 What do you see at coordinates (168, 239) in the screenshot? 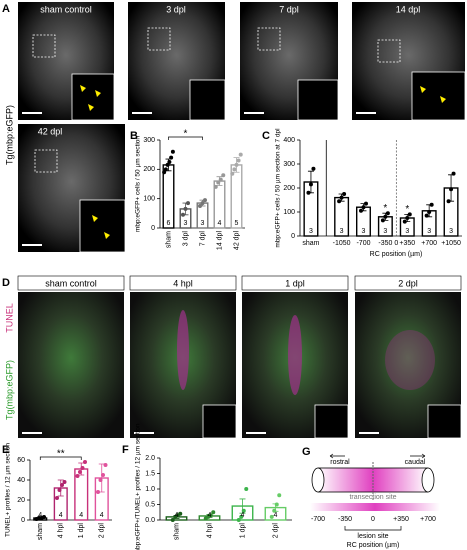
I see `x-tick-label: sham` at bounding box center [168, 239].